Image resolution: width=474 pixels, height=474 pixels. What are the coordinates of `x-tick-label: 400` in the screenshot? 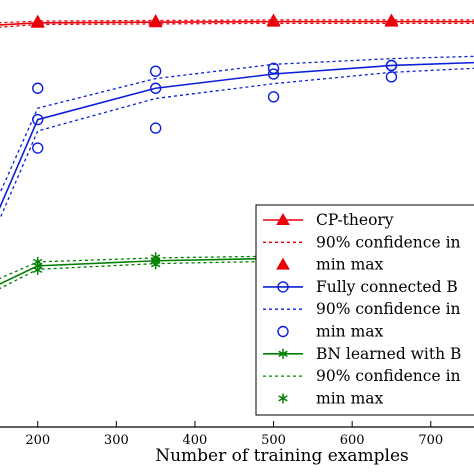 It's located at (195, 440).